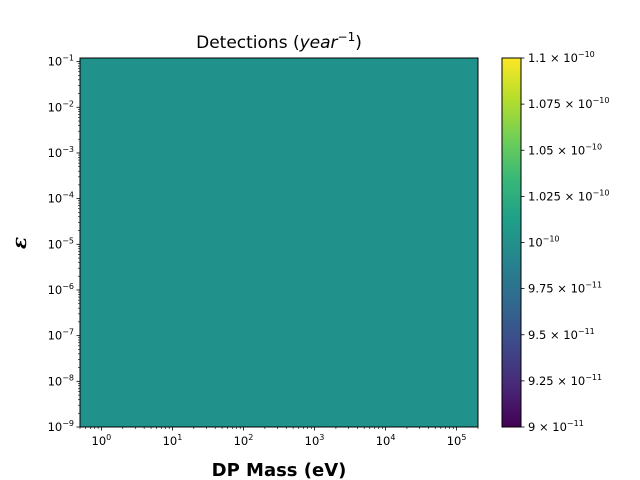 The height and width of the screenshot is (480, 640). I want to click on colorbar-tick-label: 9.5 × 10⁻¹¹, so click(561, 334).